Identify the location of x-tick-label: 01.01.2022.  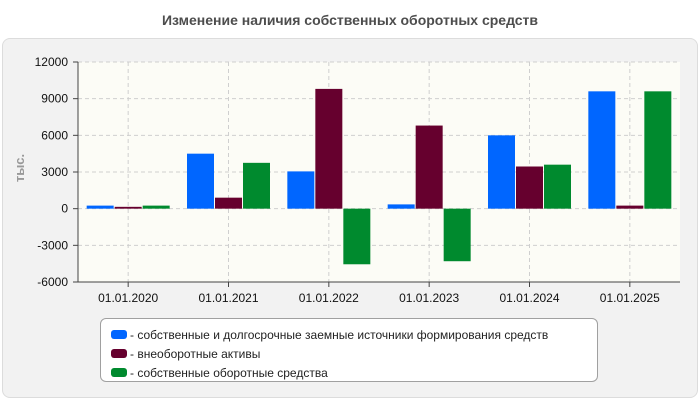
(329, 298).